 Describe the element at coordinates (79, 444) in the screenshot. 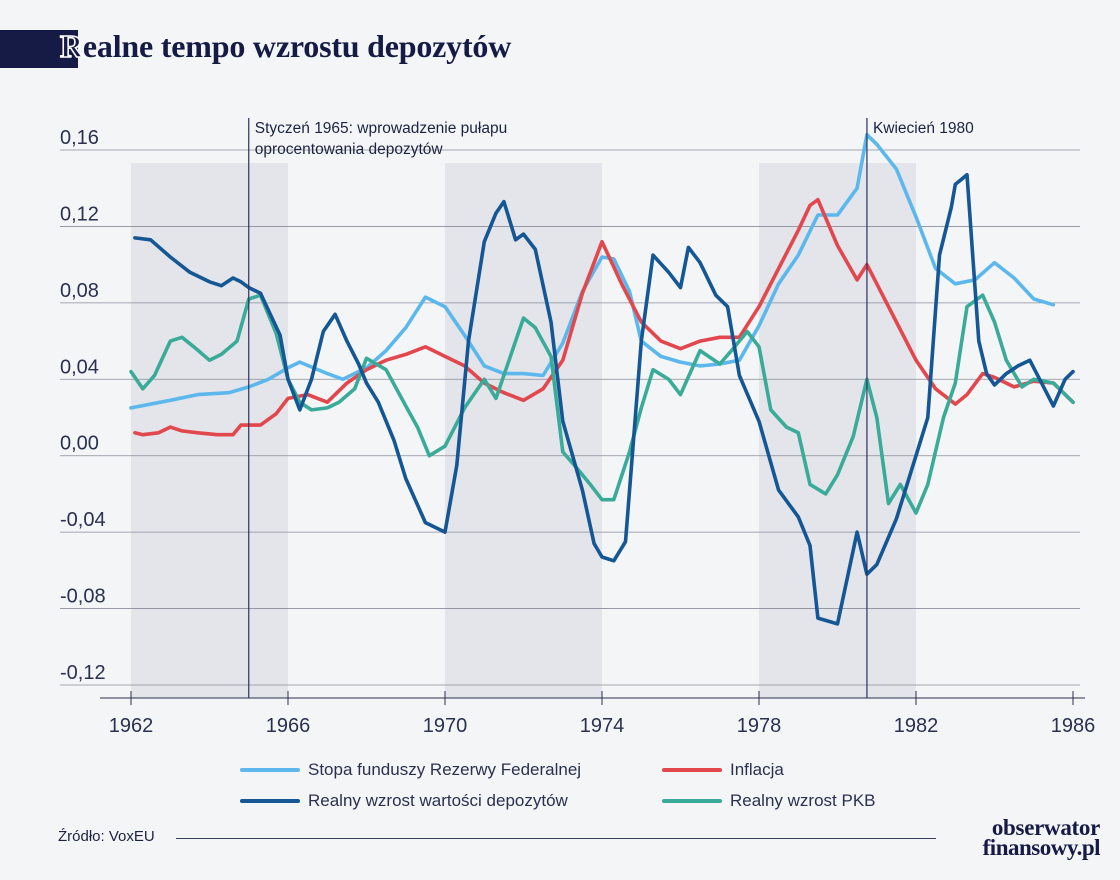

I see `y-tick-label-4: 0,00` at that location.